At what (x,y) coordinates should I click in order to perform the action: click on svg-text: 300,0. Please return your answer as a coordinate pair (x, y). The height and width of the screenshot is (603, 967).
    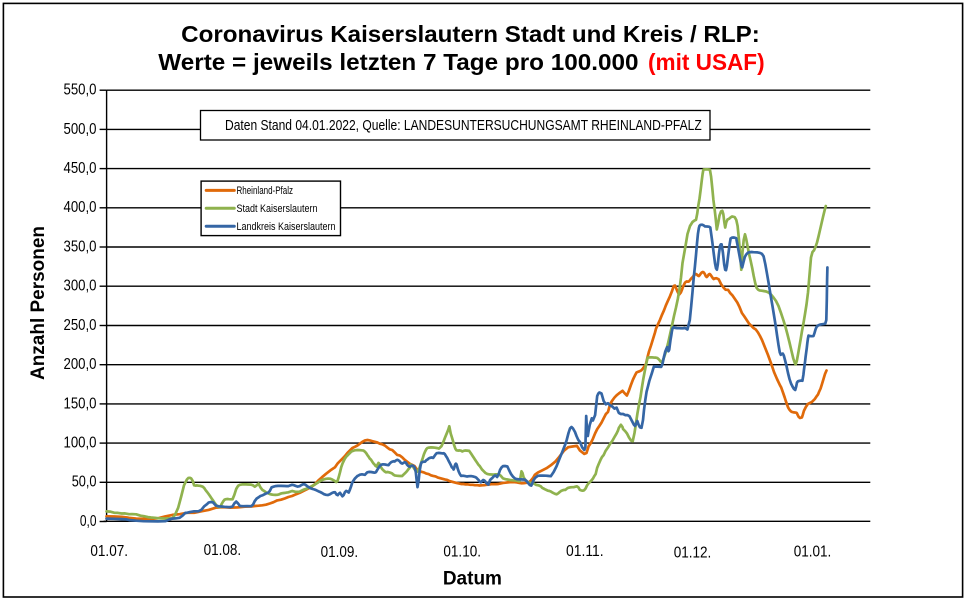
    Looking at the image, I should click on (80, 286).